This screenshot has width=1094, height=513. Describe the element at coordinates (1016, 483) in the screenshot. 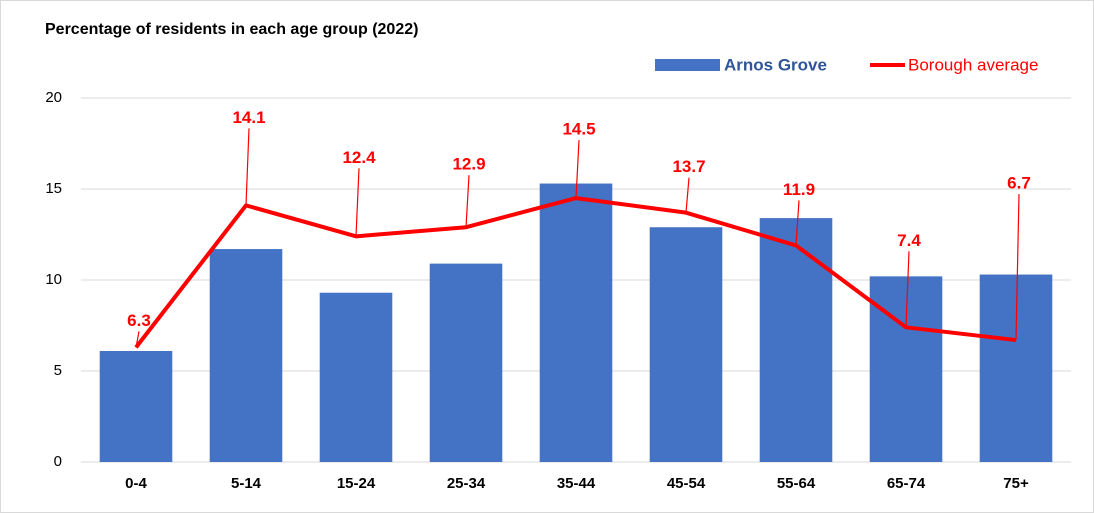

I see `x-tick-label: 75+` at that location.